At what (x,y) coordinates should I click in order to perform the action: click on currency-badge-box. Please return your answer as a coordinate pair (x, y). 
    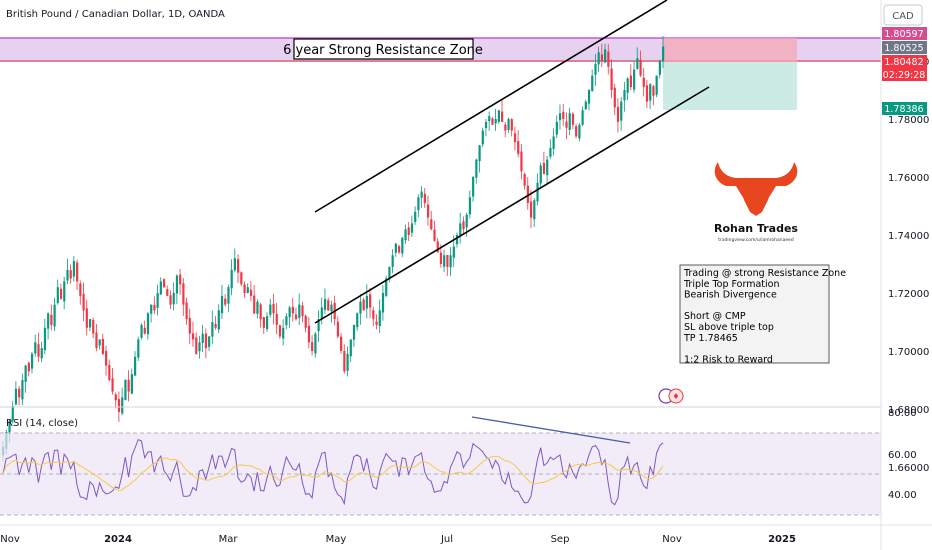
    Looking at the image, I should click on (903, 15).